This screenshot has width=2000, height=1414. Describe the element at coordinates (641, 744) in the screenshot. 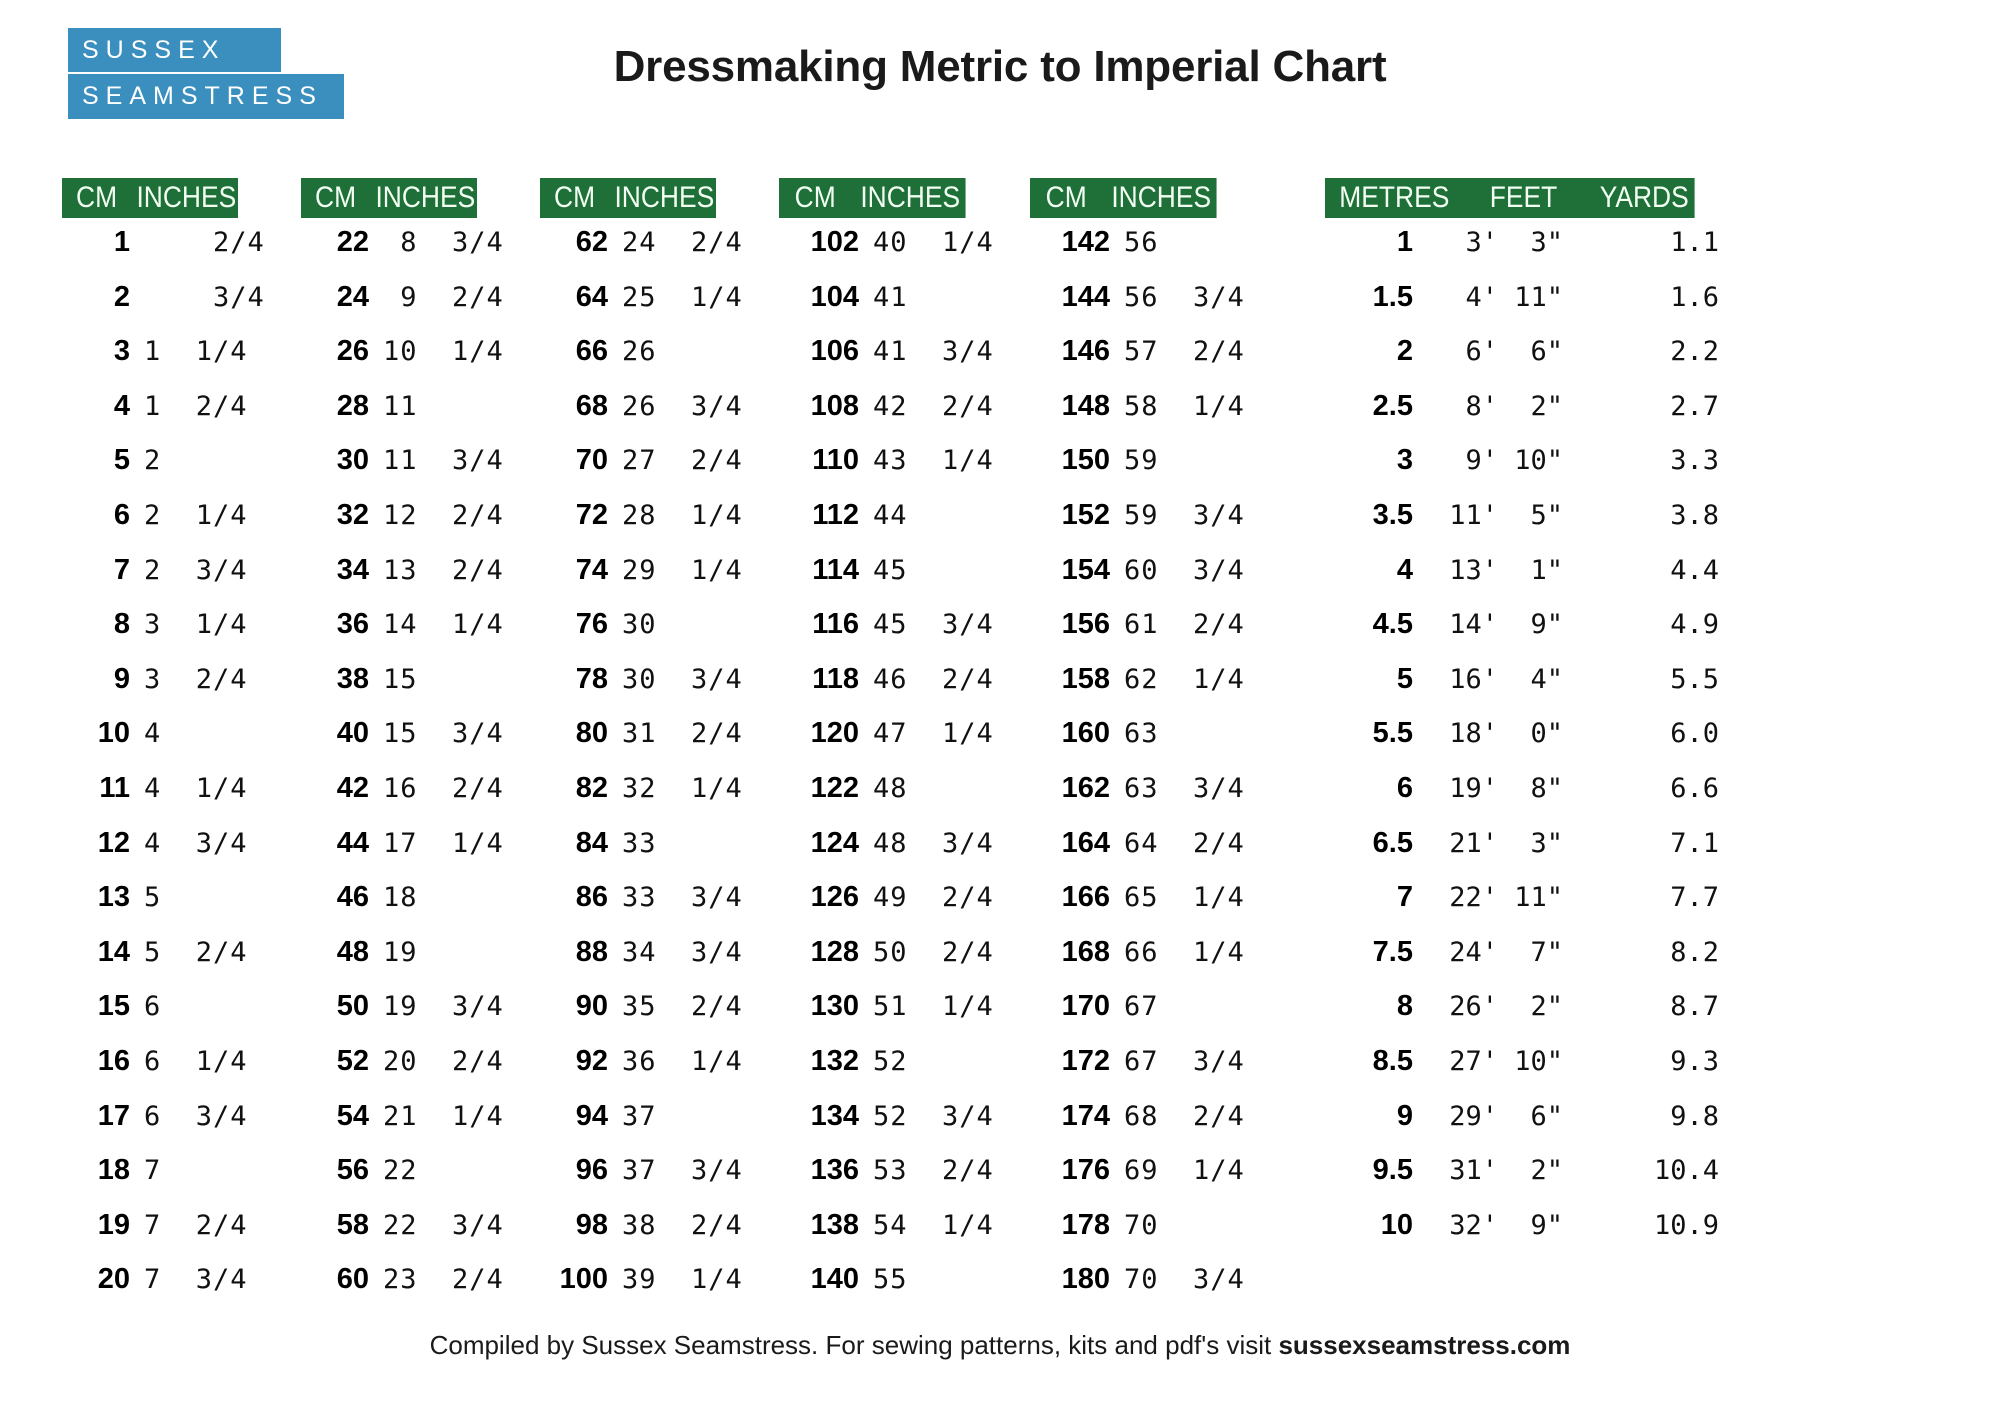

I see `table-row: 80 31 2/4` at that location.